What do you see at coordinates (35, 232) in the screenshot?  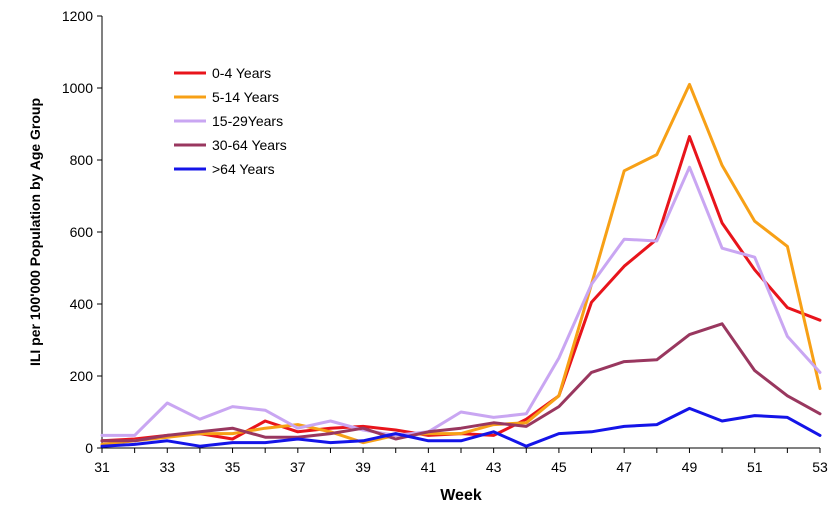 I see `y-axis-title: ILI per 100'000 Population by Age Group` at bounding box center [35, 232].